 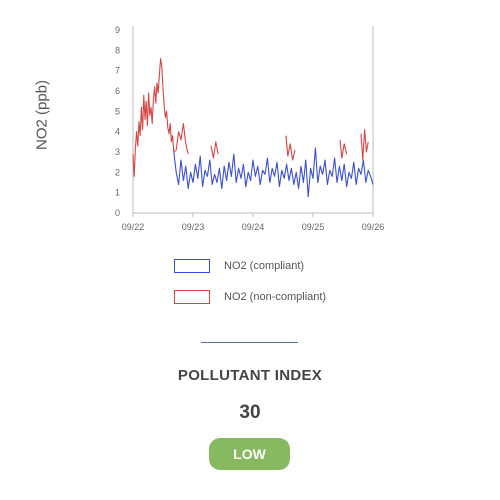 What do you see at coordinates (117, 172) in the screenshot?
I see `y-tick-label: 2` at bounding box center [117, 172].